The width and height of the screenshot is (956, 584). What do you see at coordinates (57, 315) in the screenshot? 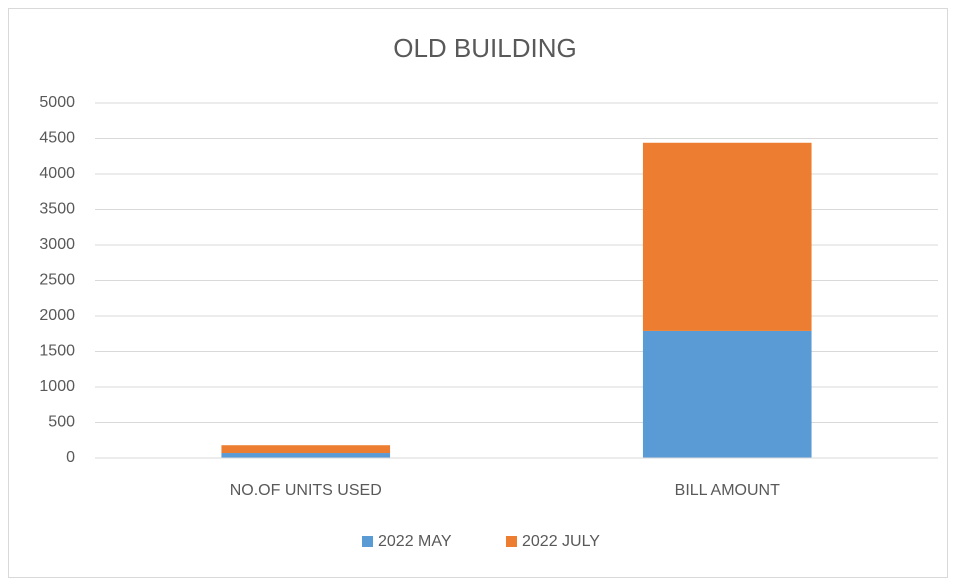
I see `y-tick-label: 2000` at bounding box center [57, 315].